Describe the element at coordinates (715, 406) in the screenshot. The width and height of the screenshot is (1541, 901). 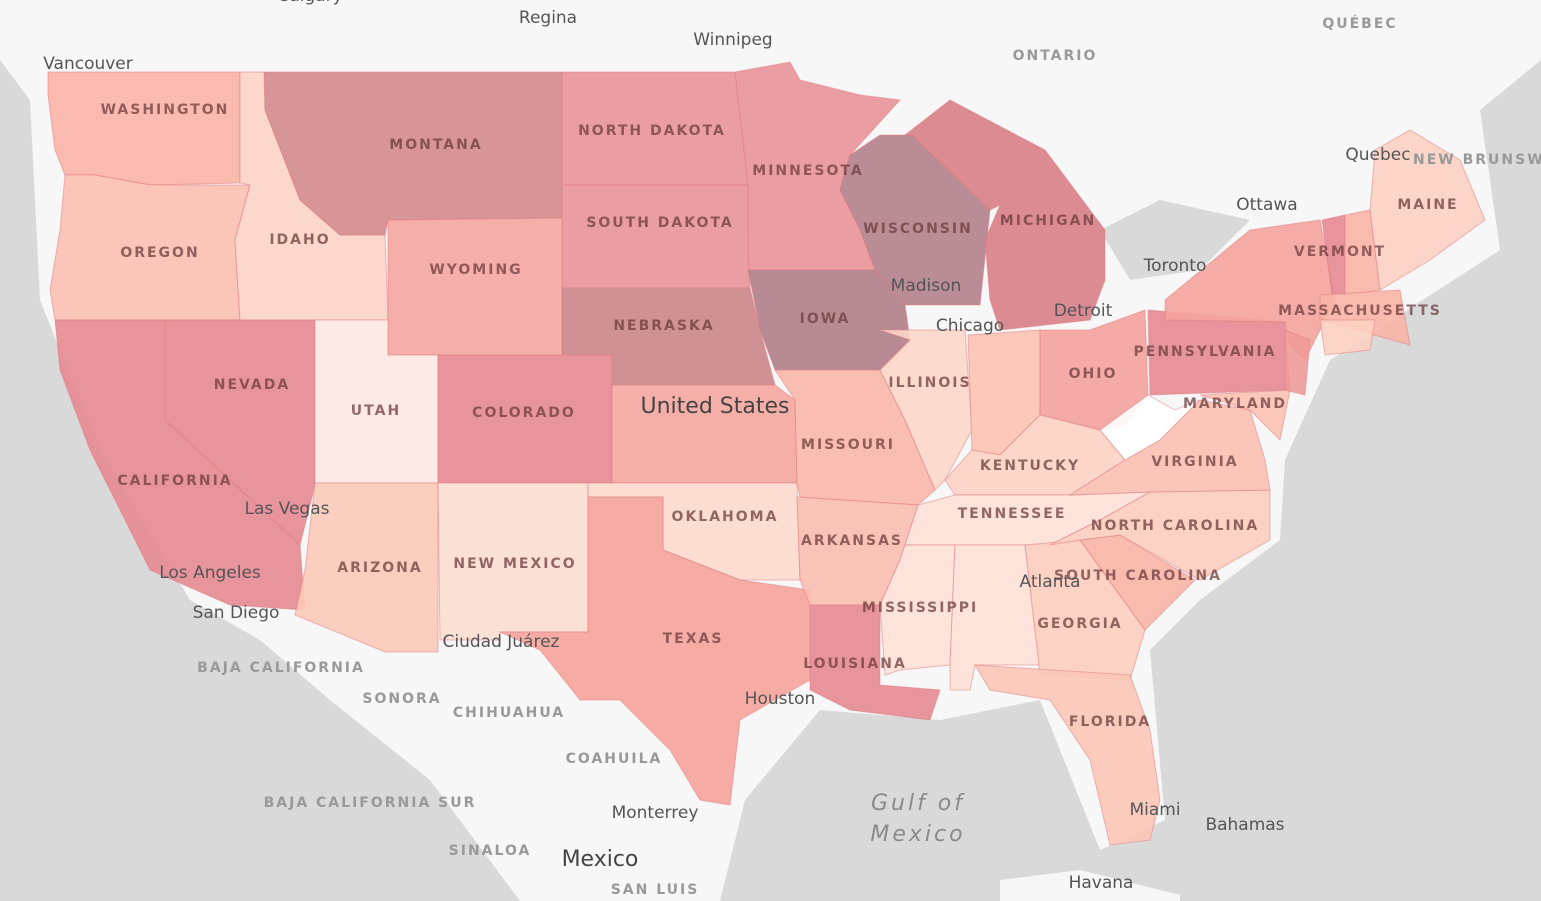
I see `place-label: United States` at that location.